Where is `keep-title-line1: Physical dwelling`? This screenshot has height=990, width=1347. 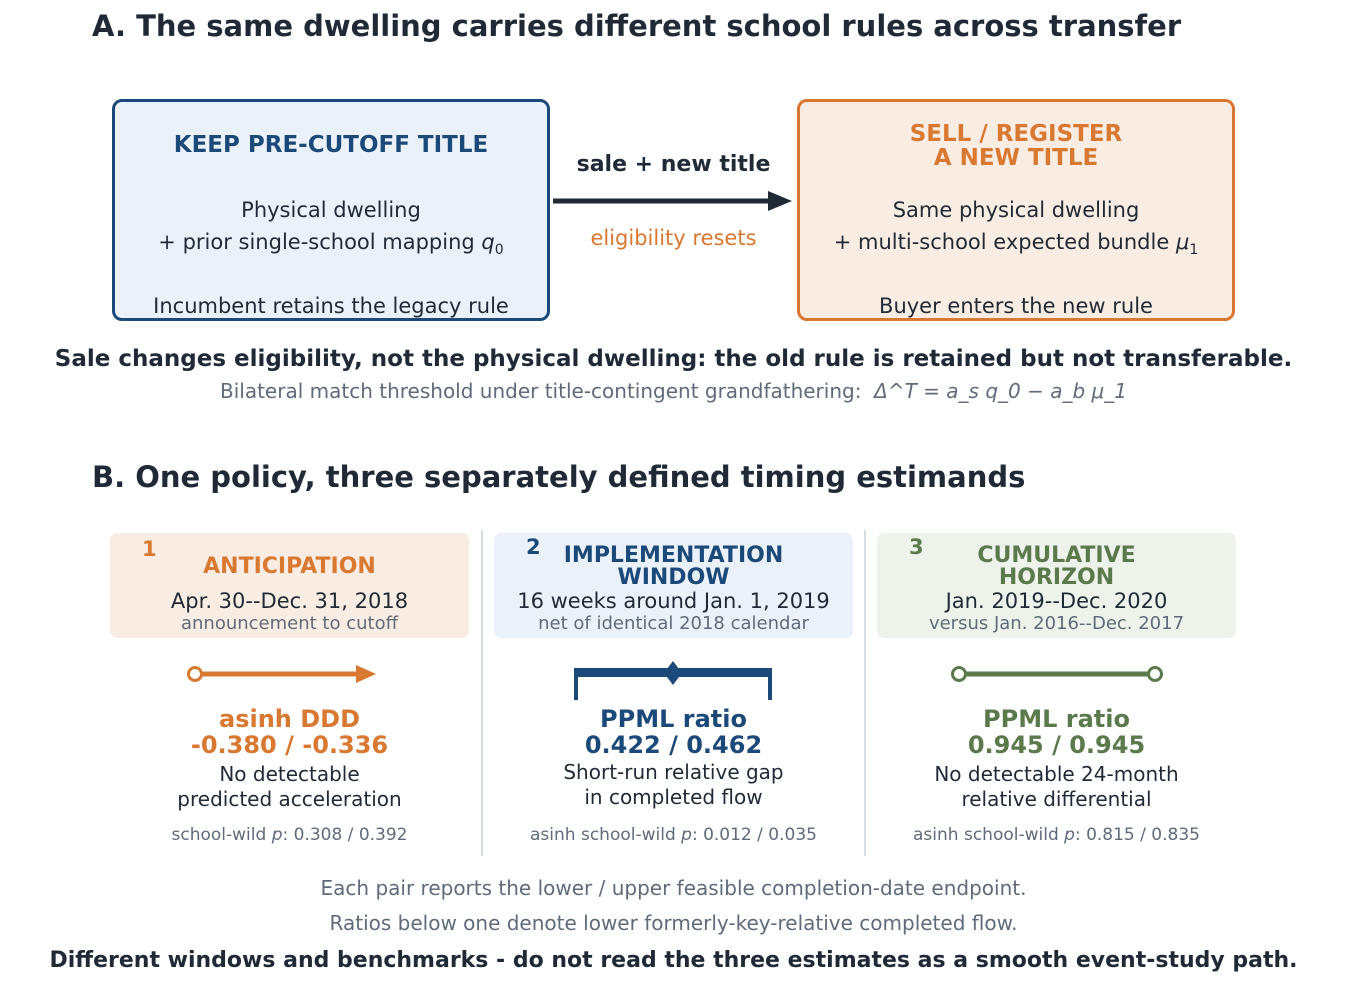 keep-title-line1: Physical dwelling is located at coordinates (331, 210).